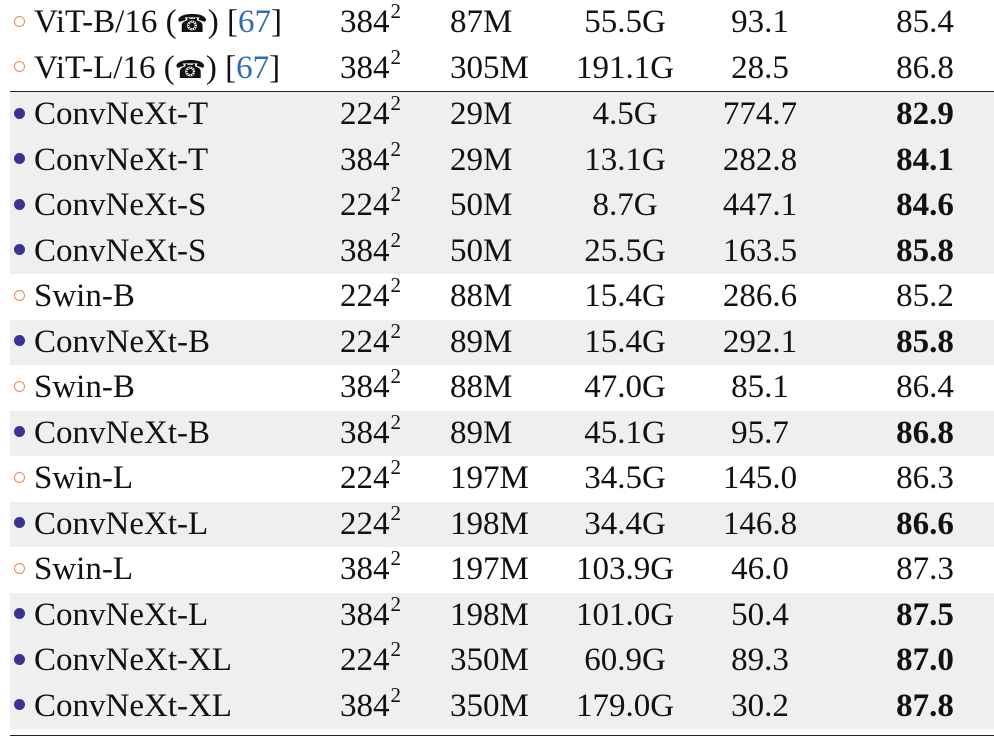  Describe the element at coordinates (489, 523) in the screenshot. I see `params-cell: 198M` at that location.